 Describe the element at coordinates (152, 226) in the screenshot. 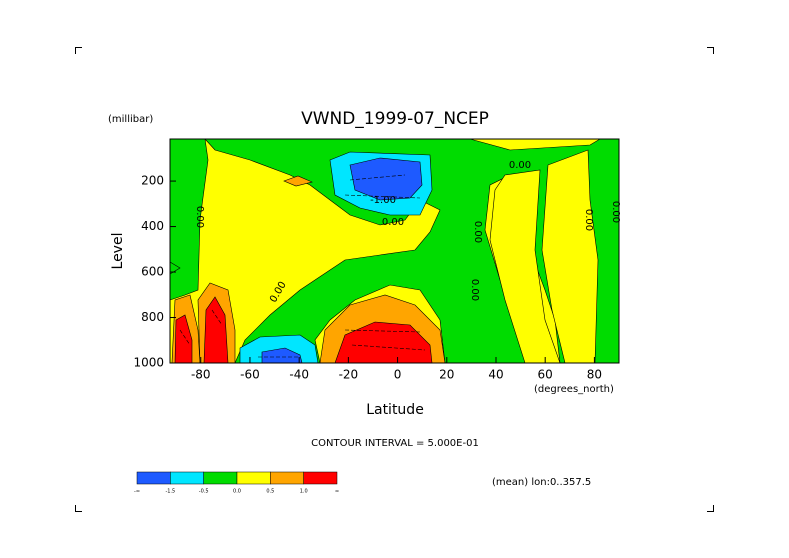

I see `y-tick-label: 400` at that location.